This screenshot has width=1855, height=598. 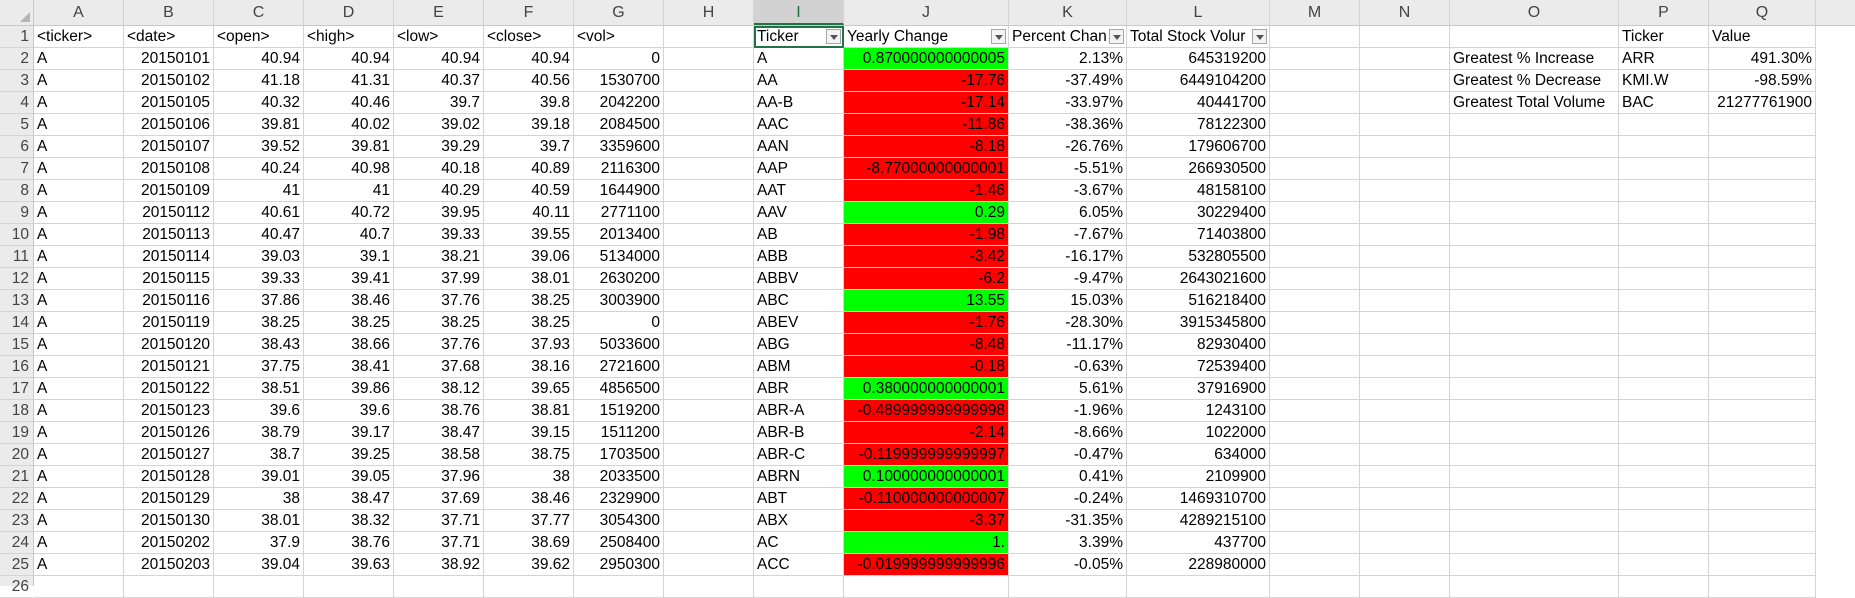 I want to click on yearly-change-cell: 0.29, so click(x=926, y=213).